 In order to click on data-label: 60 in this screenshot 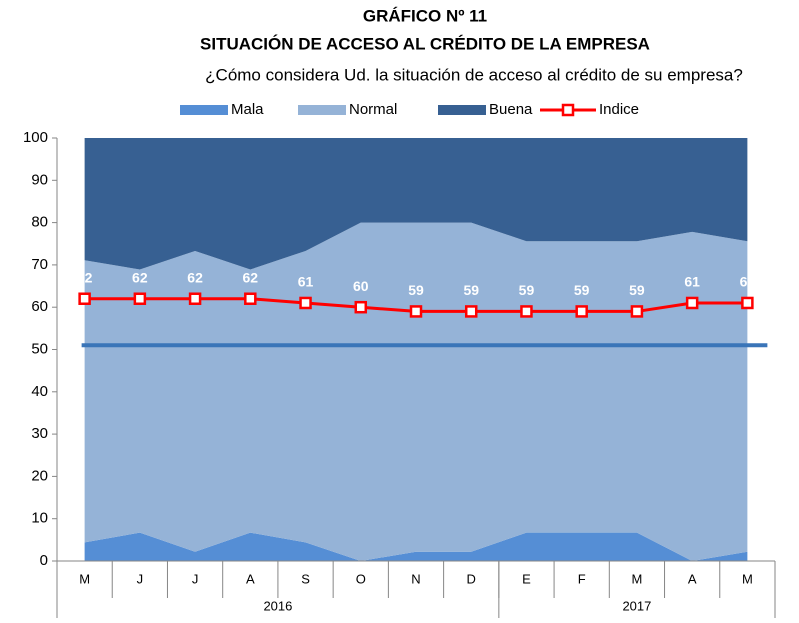, I will do `click(361, 286)`.